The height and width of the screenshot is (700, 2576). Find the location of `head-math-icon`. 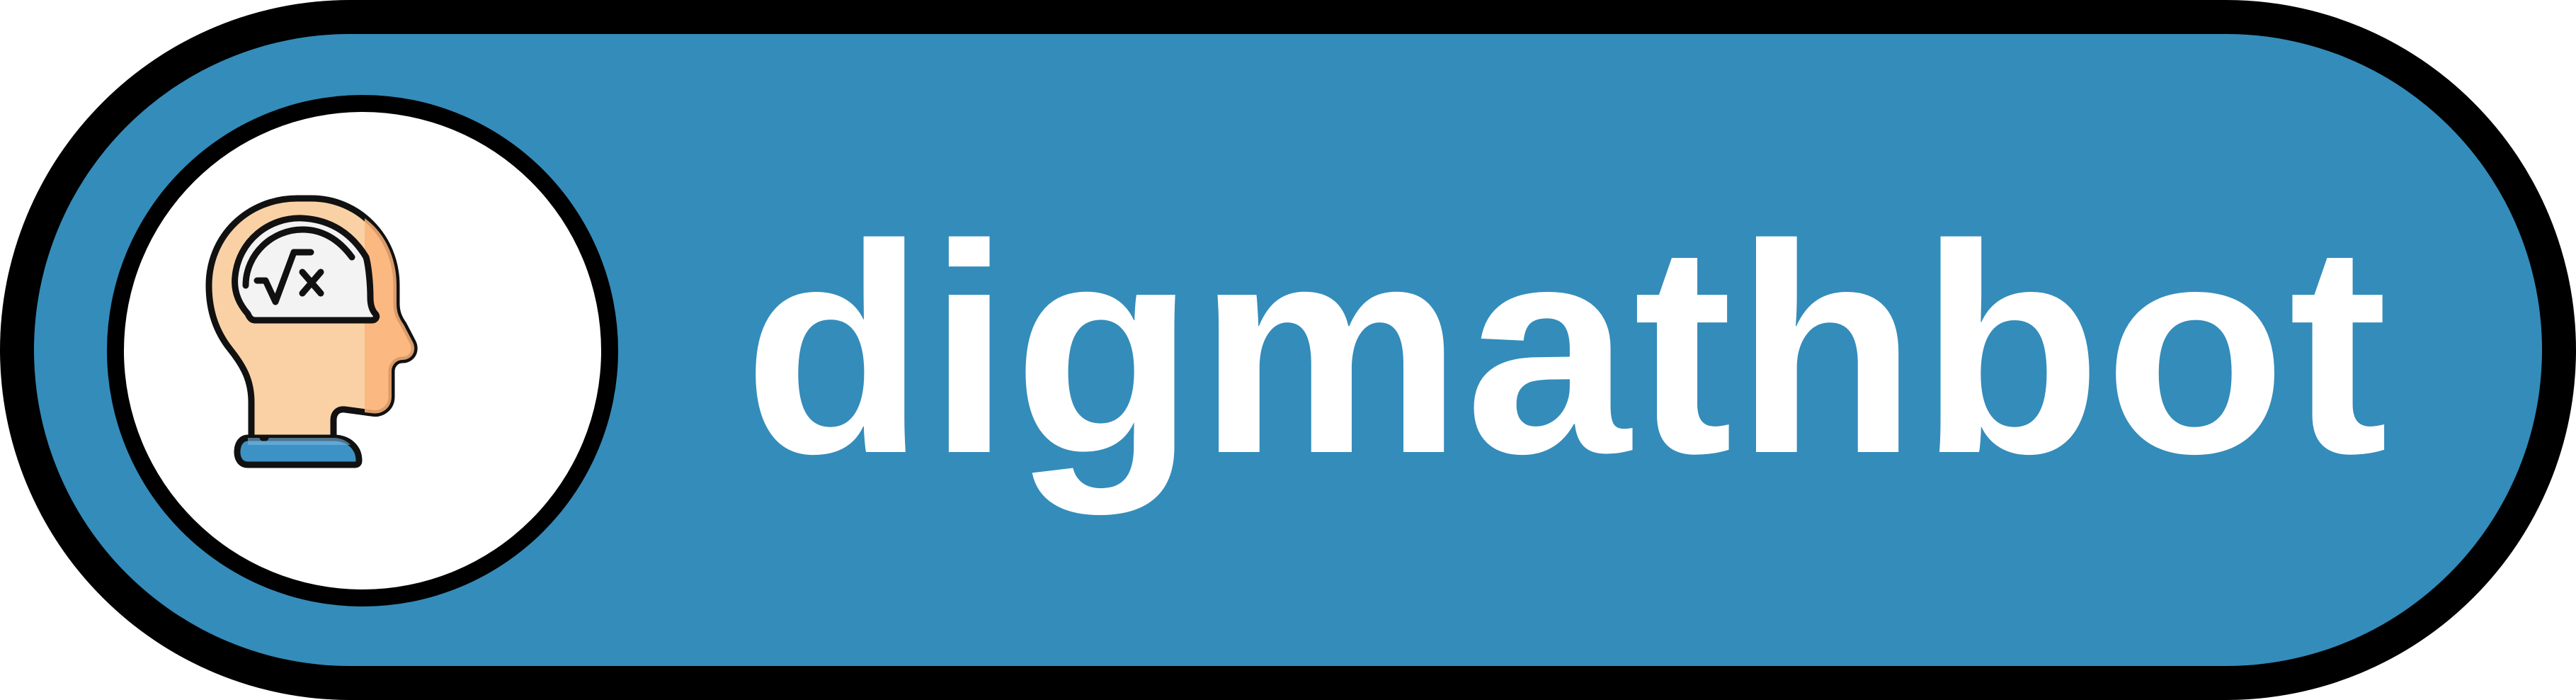

head-math-icon is located at coordinates (311, 331).